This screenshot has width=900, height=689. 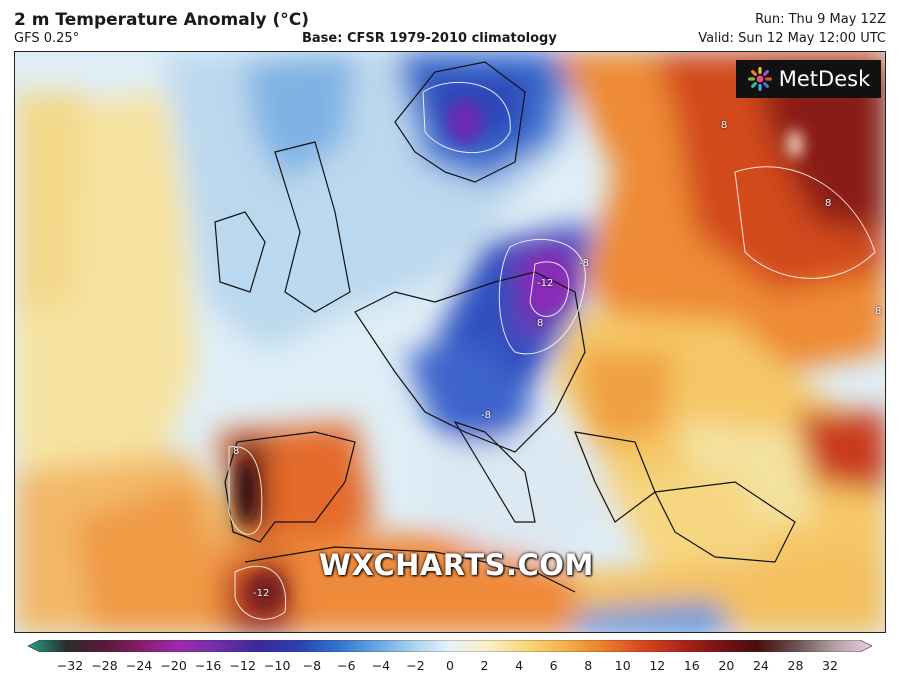 I want to click on colorbar-tick-label: 16, so click(x=691, y=665).